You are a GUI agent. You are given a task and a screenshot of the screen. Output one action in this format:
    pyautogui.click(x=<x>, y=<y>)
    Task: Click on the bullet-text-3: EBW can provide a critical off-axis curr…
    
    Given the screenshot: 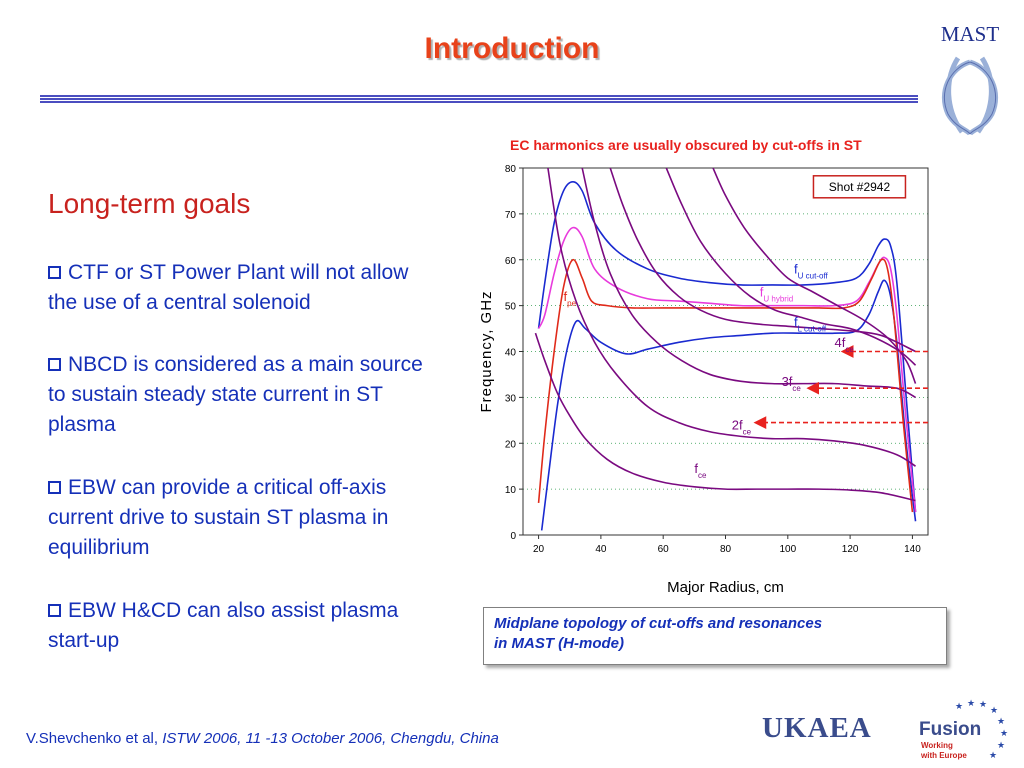 What is the action you would take?
    pyautogui.click(x=218, y=517)
    